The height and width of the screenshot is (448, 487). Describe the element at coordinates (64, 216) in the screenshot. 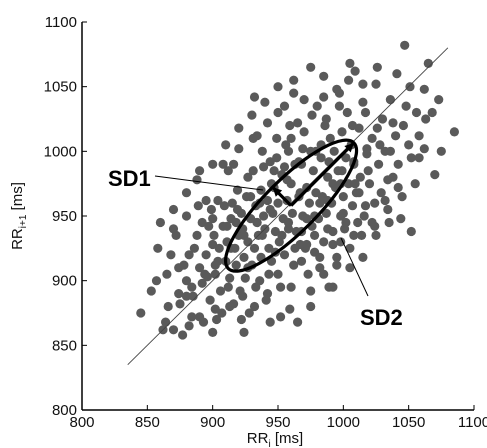

I see `y-tick-label: 950` at that location.